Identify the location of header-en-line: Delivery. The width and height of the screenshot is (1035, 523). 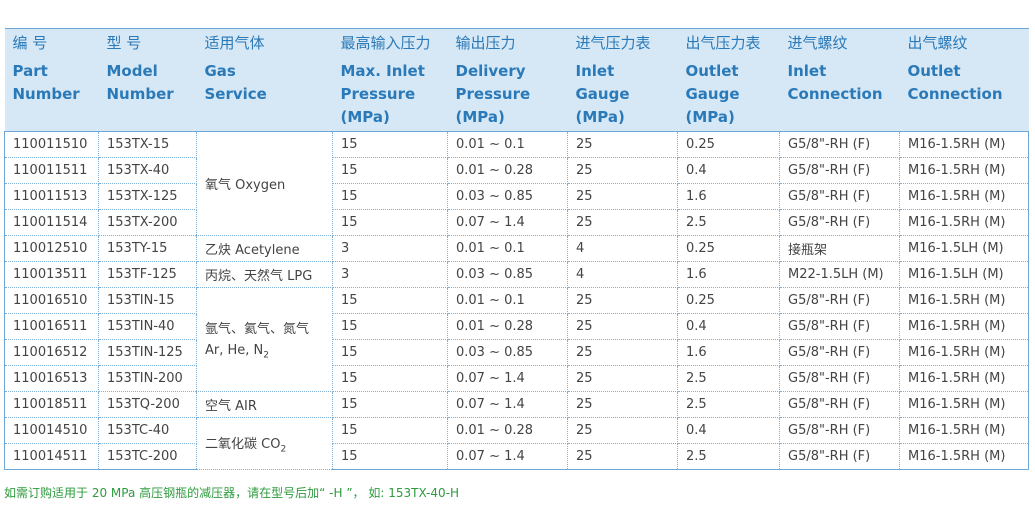
(490, 71).